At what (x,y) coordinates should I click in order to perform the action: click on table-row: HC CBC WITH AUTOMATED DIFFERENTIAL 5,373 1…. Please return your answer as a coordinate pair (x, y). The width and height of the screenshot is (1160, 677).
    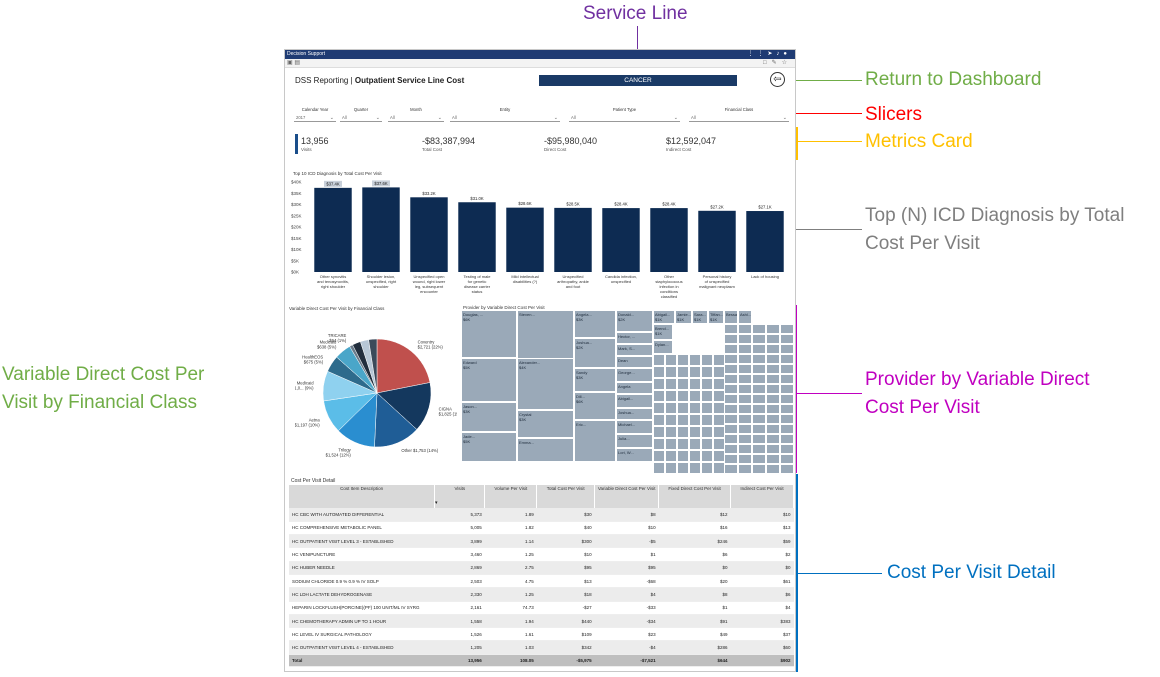
    Looking at the image, I should click on (541, 515).